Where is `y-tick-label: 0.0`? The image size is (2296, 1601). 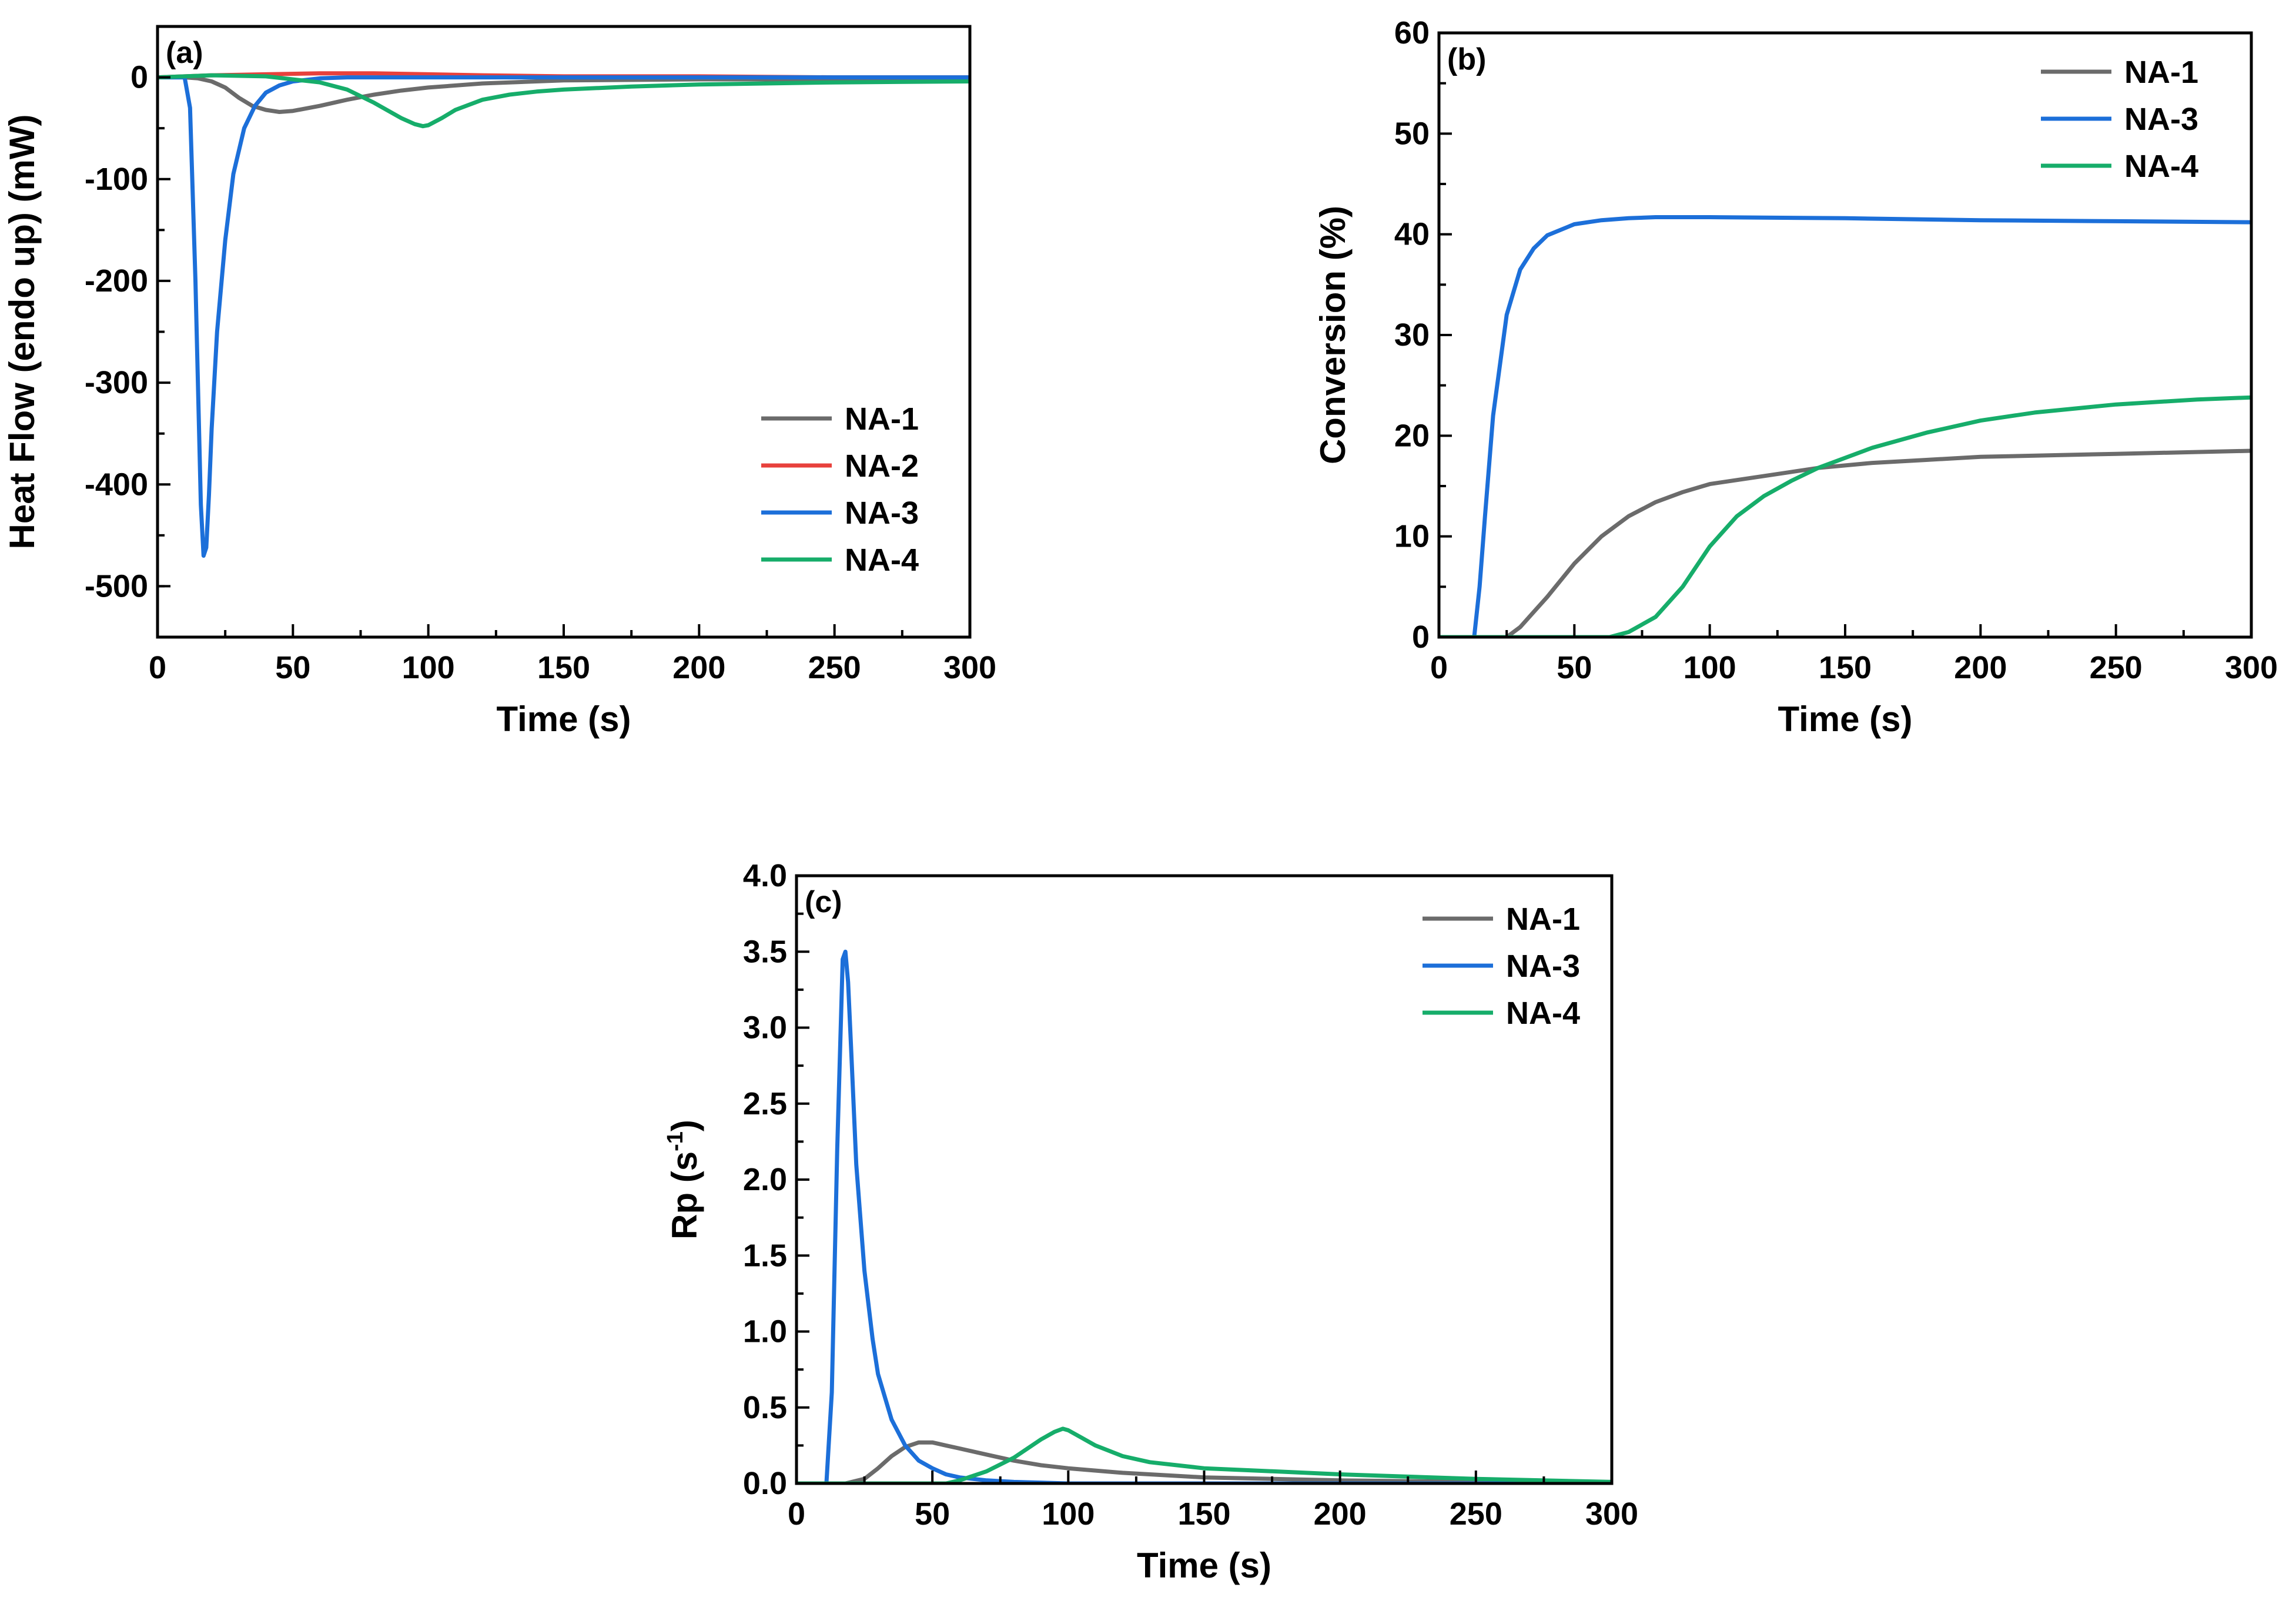 y-tick-label: 0.0 is located at coordinates (765, 1483).